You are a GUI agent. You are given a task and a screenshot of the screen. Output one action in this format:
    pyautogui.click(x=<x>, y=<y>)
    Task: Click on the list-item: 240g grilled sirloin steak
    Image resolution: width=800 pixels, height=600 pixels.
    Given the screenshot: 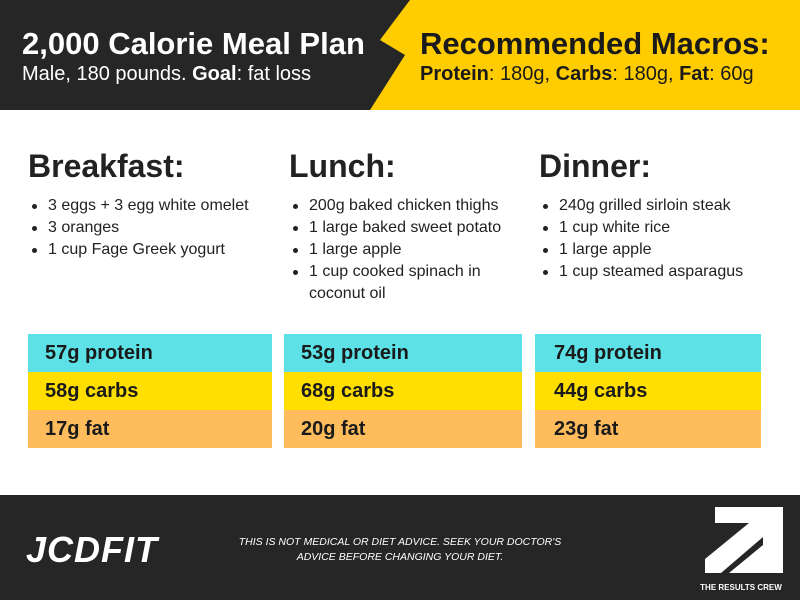 What is the action you would take?
    pyautogui.click(x=659, y=206)
    